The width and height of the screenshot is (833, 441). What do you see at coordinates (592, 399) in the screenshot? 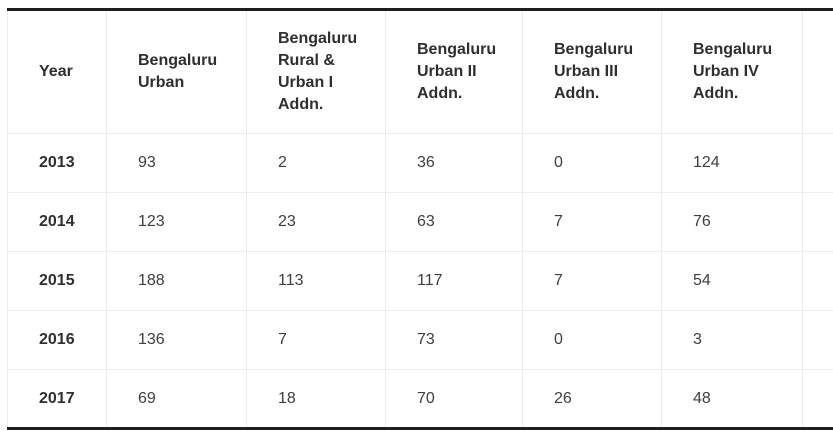
I see `data-cell: 26` at bounding box center [592, 399].